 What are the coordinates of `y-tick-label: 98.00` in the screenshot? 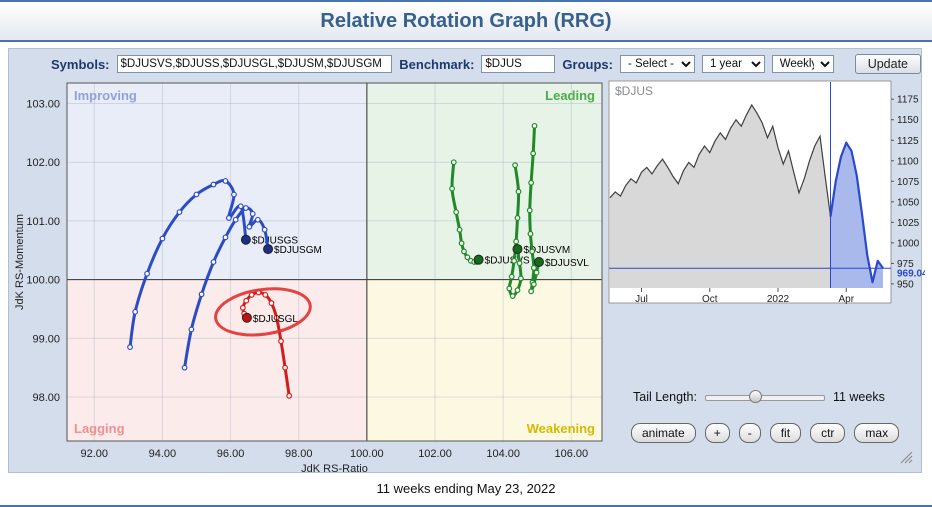 It's located at (46, 398).